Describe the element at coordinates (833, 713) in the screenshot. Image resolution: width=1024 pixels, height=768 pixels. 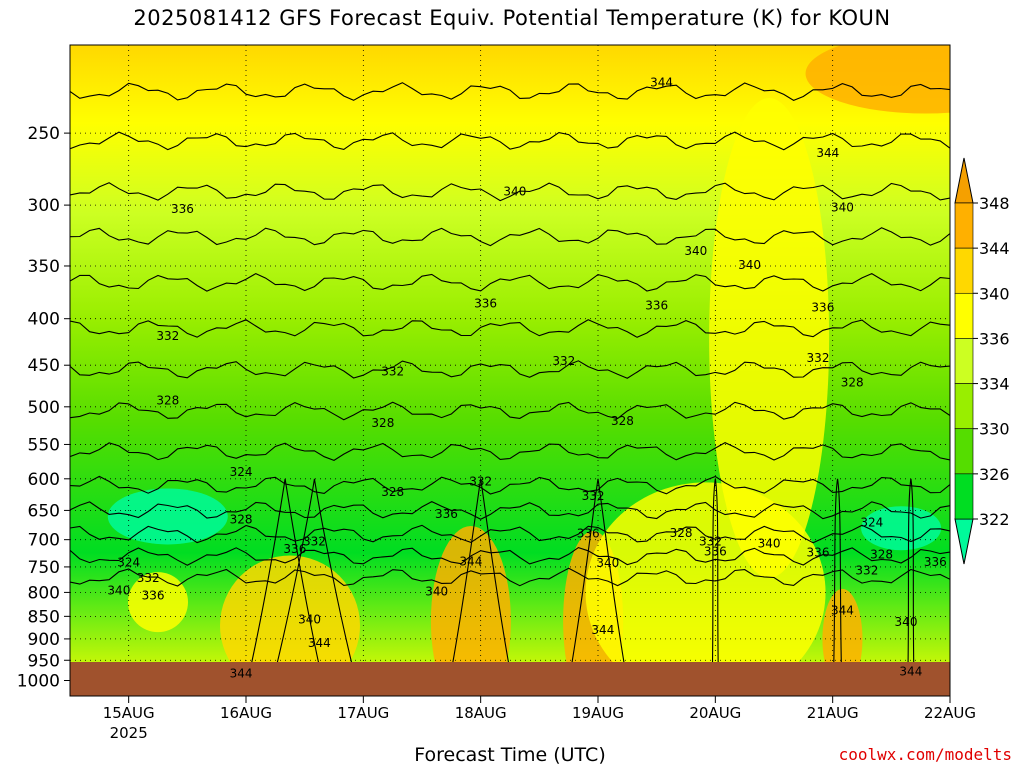
I see `x-tick-label: 21AUG` at that location.